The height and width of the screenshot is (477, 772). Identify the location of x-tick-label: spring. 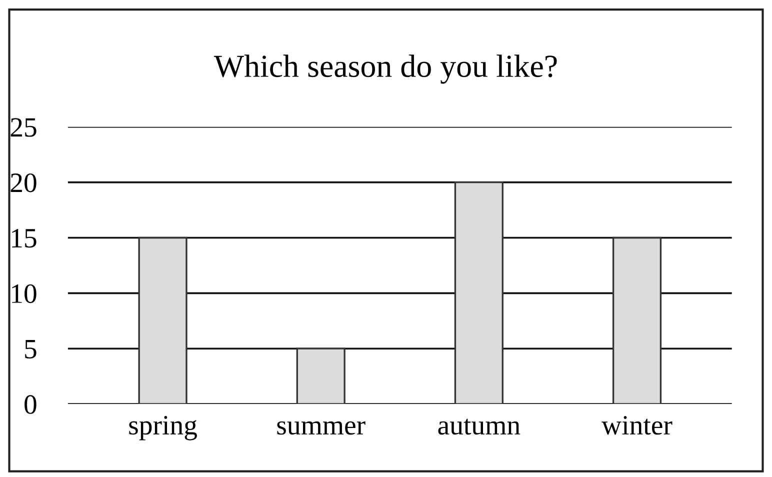
(163, 428).